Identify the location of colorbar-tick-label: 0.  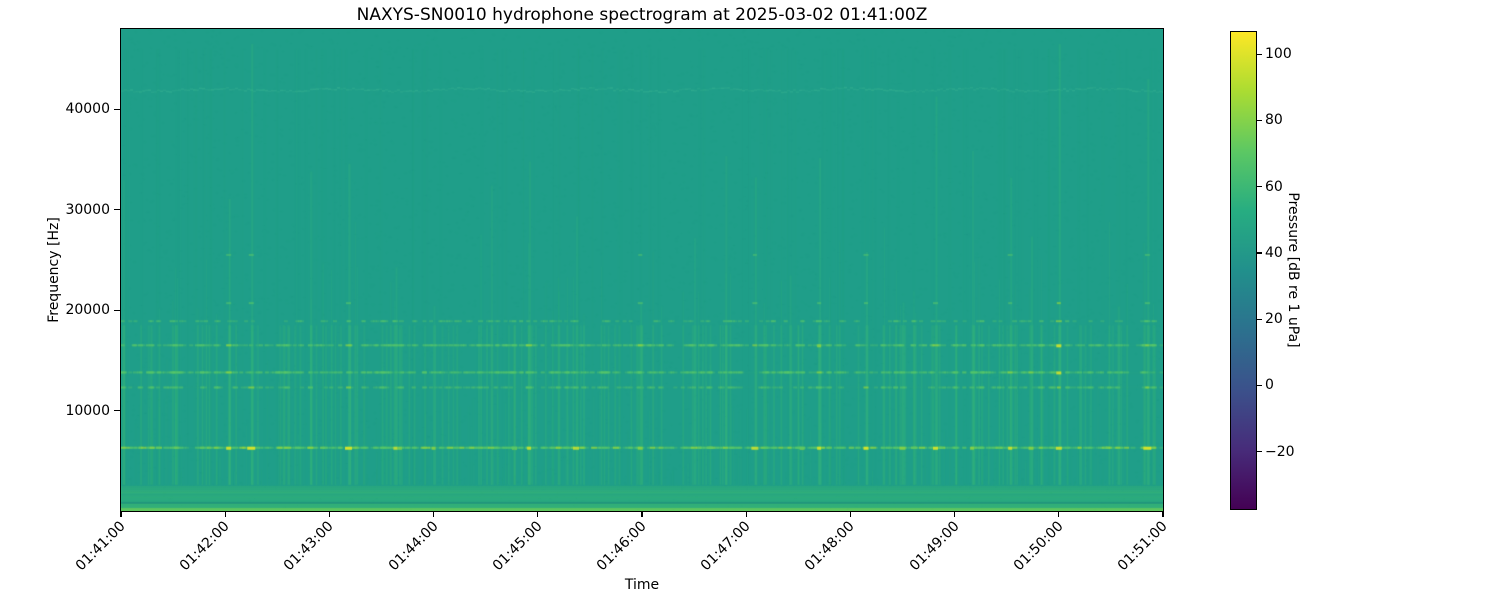
(1269, 385).